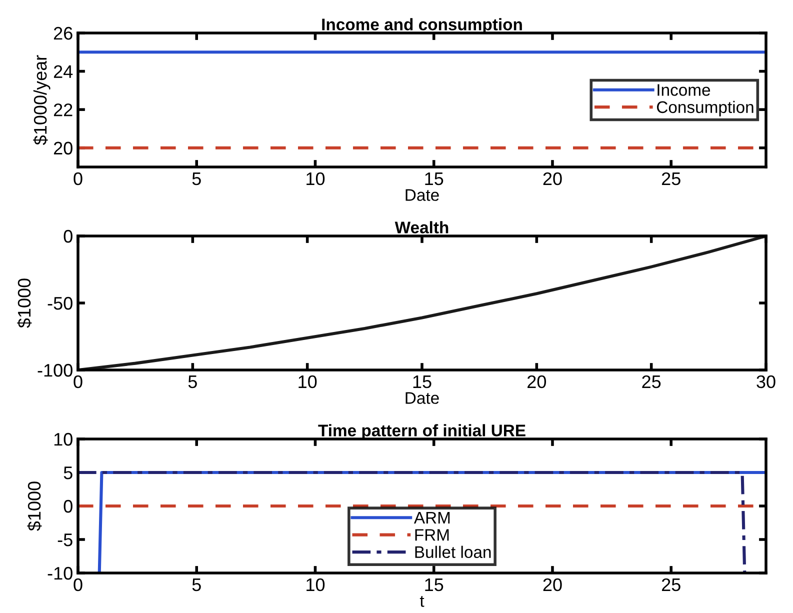  What do you see at coordinates (432, 518) in the screenshot?
I see `legend-label: ARM` at bounding box center [432, 518].